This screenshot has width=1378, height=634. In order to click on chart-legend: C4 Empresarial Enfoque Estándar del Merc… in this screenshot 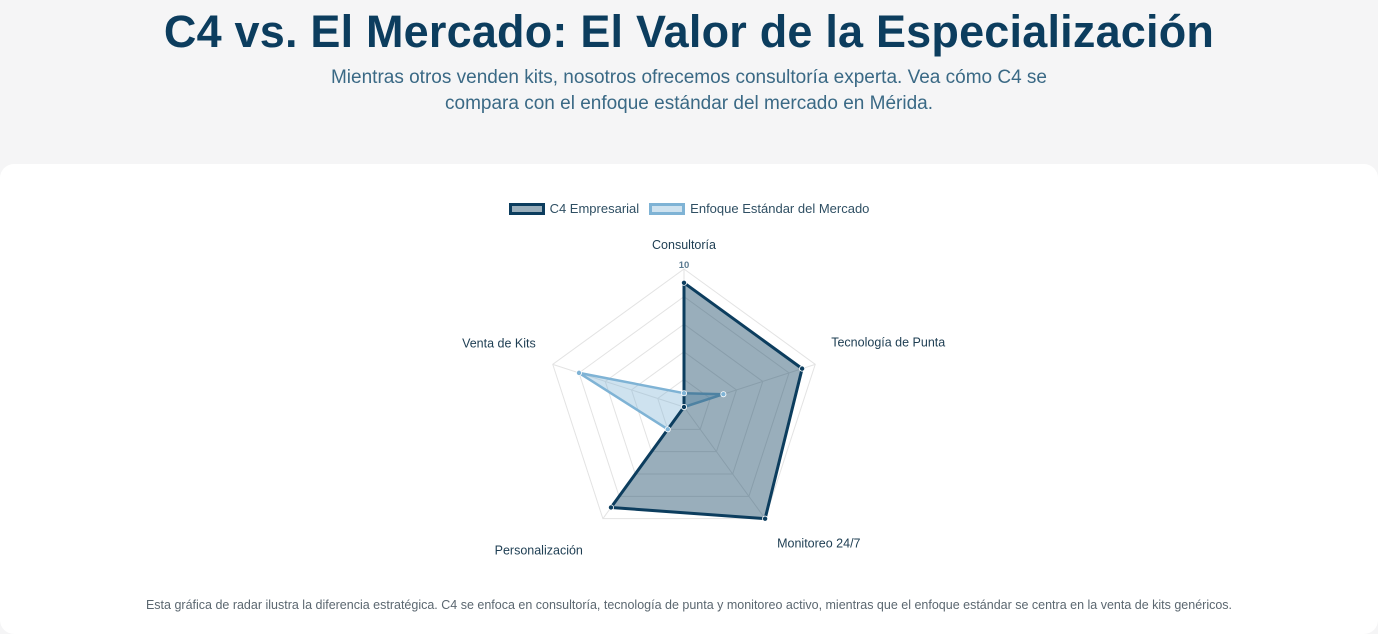, I will do `click(689, 208)`.